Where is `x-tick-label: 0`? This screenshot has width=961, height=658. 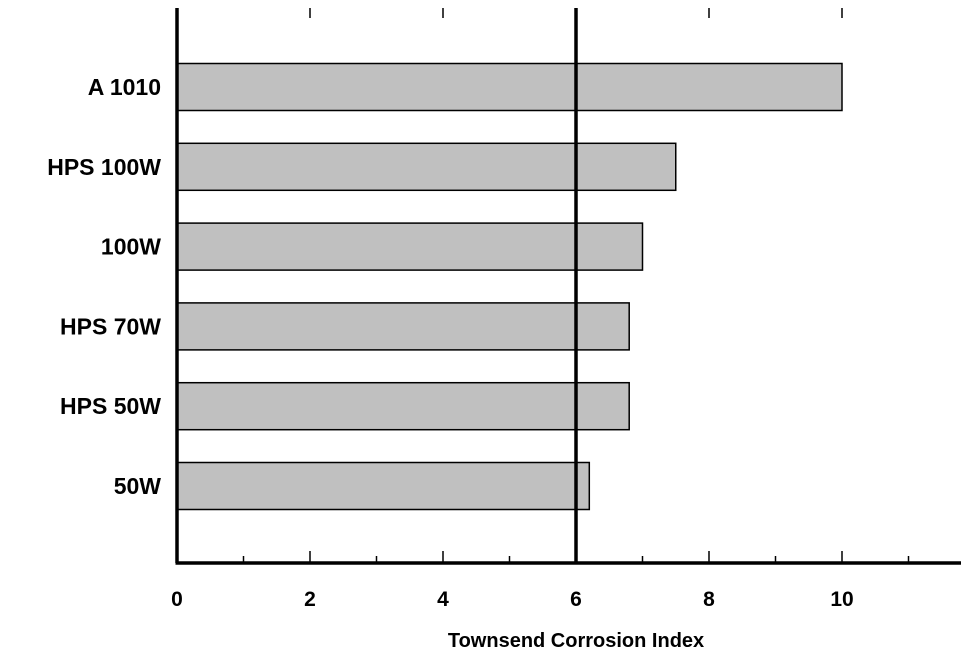
x-tick-label: 0 is located at coordinates (177, 599).